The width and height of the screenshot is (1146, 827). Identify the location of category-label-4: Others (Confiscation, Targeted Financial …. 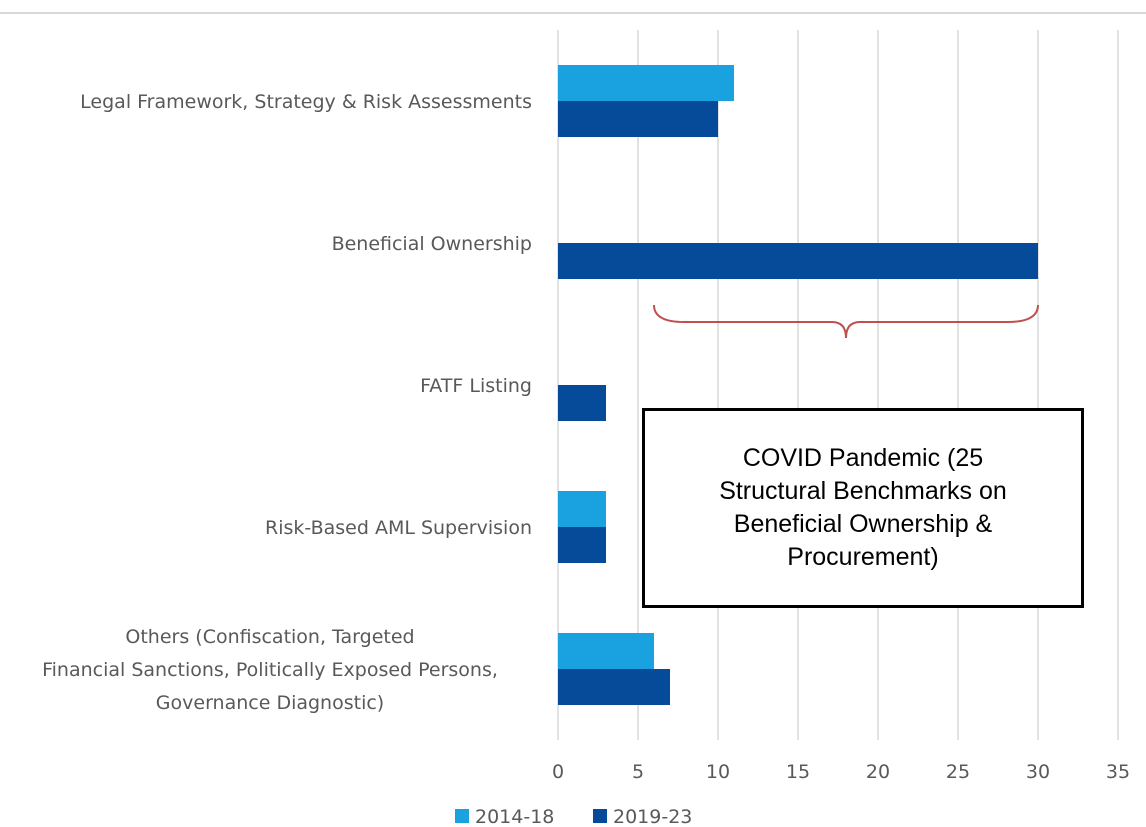
(270, 670).